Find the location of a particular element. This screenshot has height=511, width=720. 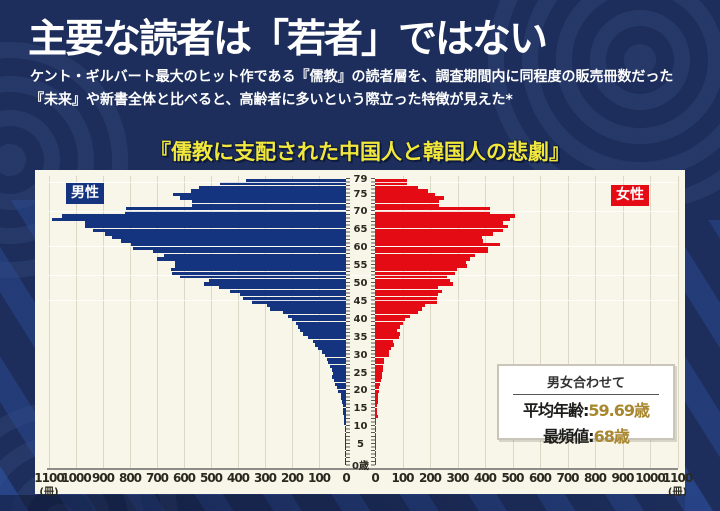

x-label-left-400: 400 is located at coordinates (238, 478).